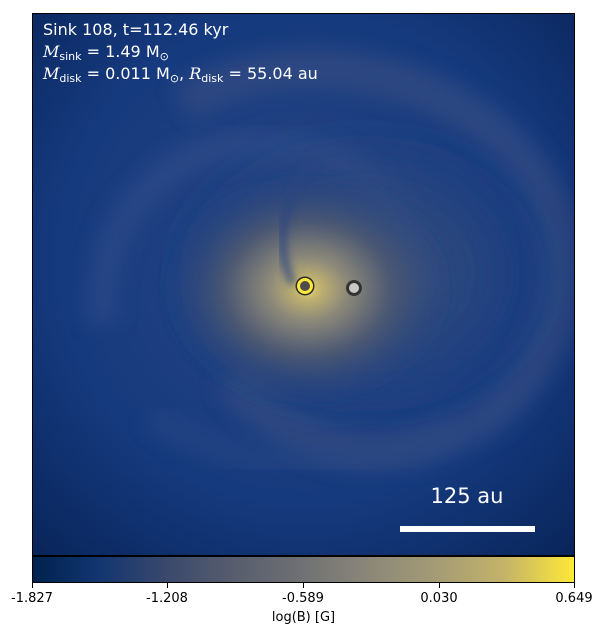  I want to click on scalebar-label: 125 au, so click(467, 496).